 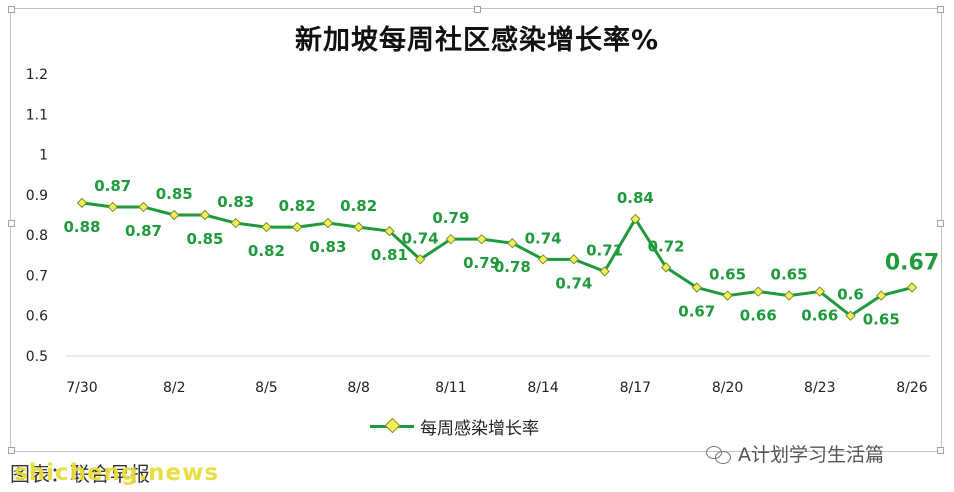 I want to click on data-label: 0.72, so click(x=666, y=246).